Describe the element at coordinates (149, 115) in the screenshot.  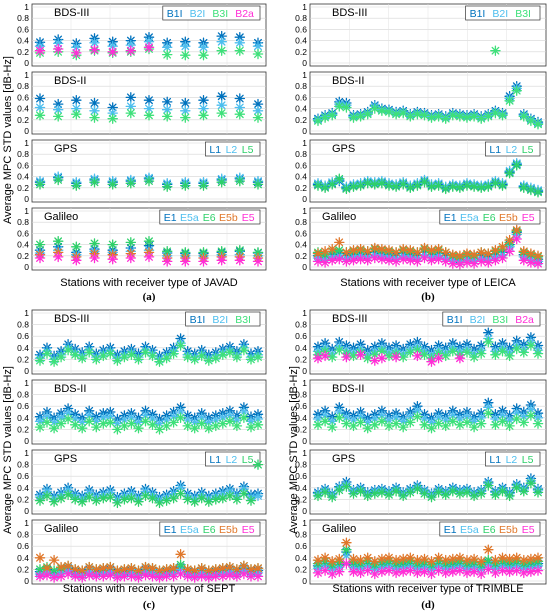
I see `series-b3i` at that location.